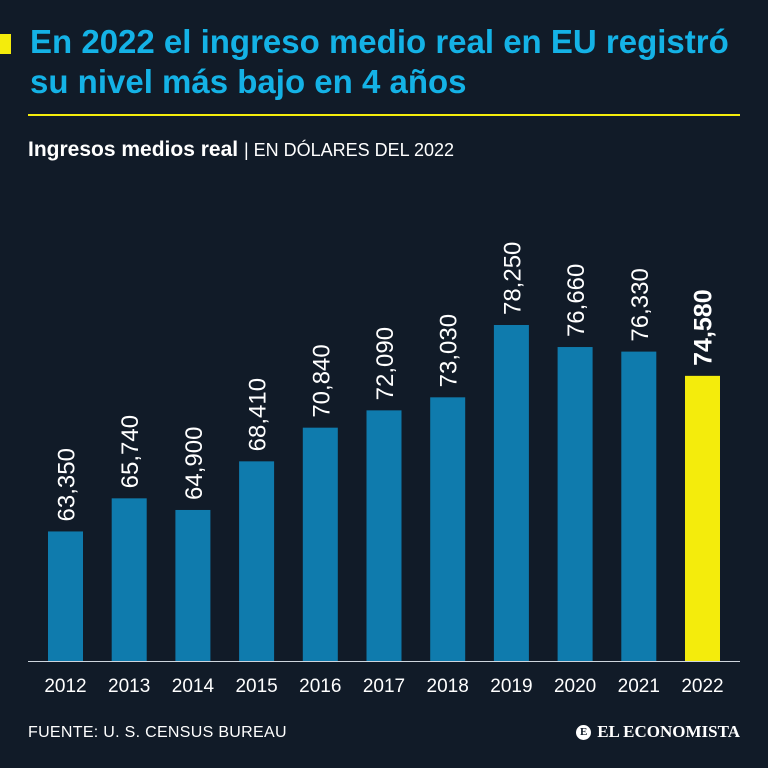 The height and width of the screenshot is (768, 768). I want to click on bar-2018, so click(448, 529).